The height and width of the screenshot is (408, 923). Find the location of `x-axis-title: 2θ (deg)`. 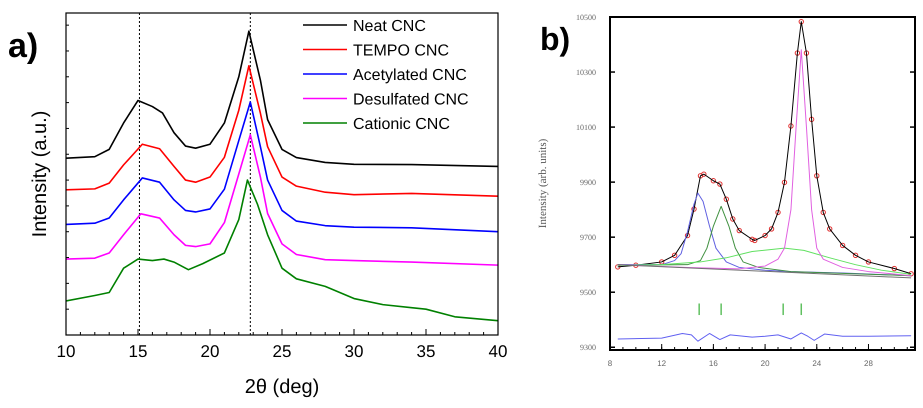

x-axis-title: 2θ (deg) is located at coordinates (282, 387).